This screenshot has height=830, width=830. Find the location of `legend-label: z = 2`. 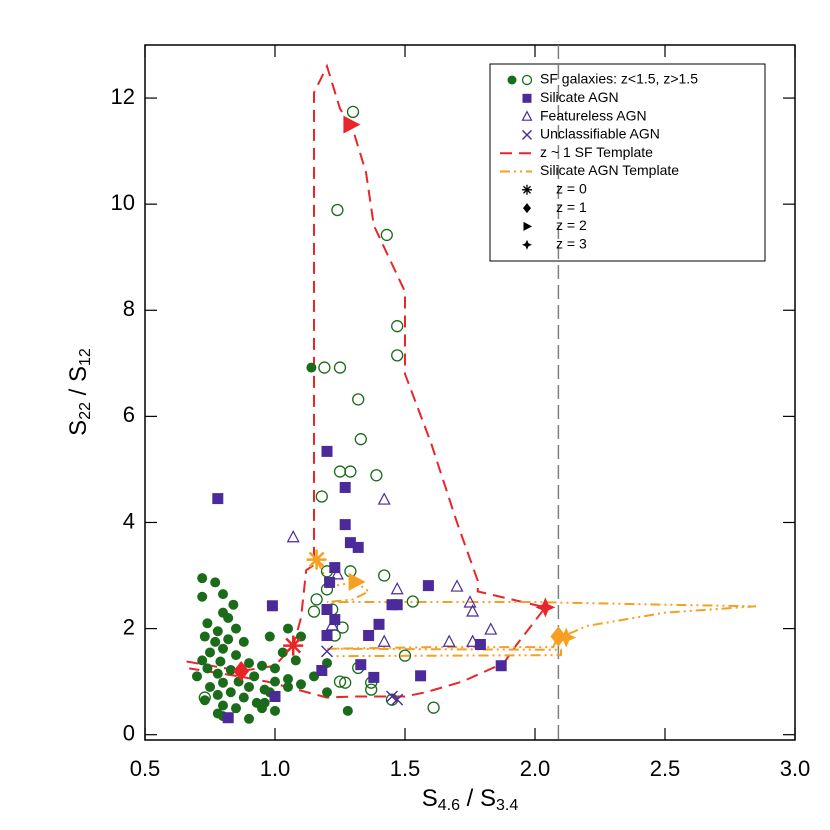

legend-label: z = 2 is located at coordinates (571, 225).